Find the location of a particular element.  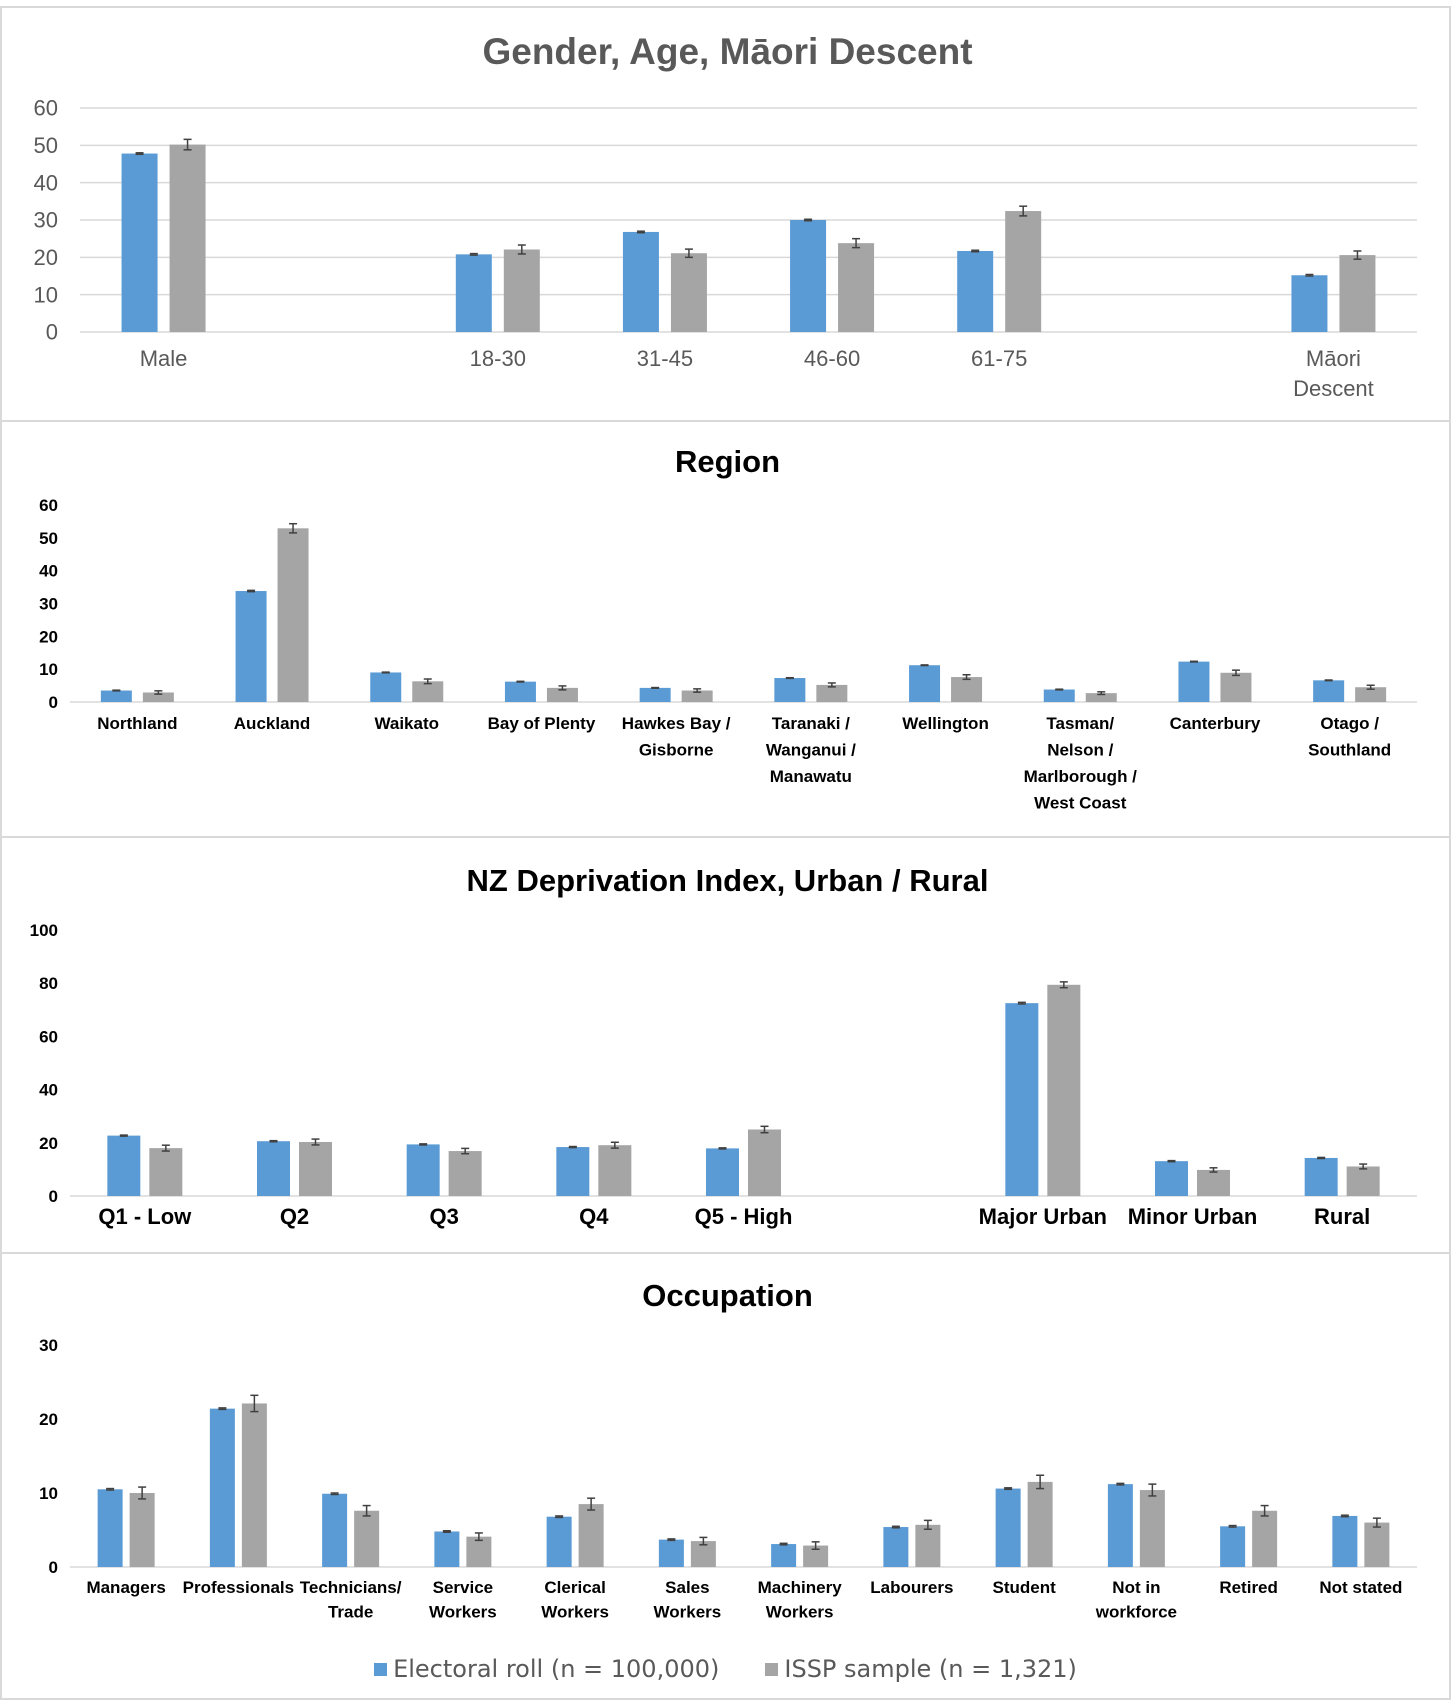

x-tick-label-major-urban: Major Urban is located at coordinates (1043, 1216).